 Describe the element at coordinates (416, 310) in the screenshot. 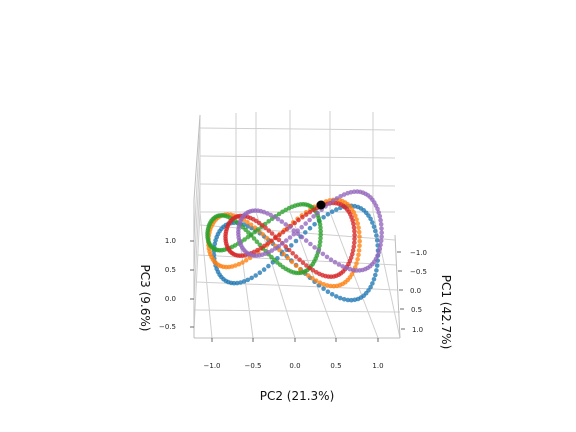

I see `pc1-tick-label: 0.5` at that location.